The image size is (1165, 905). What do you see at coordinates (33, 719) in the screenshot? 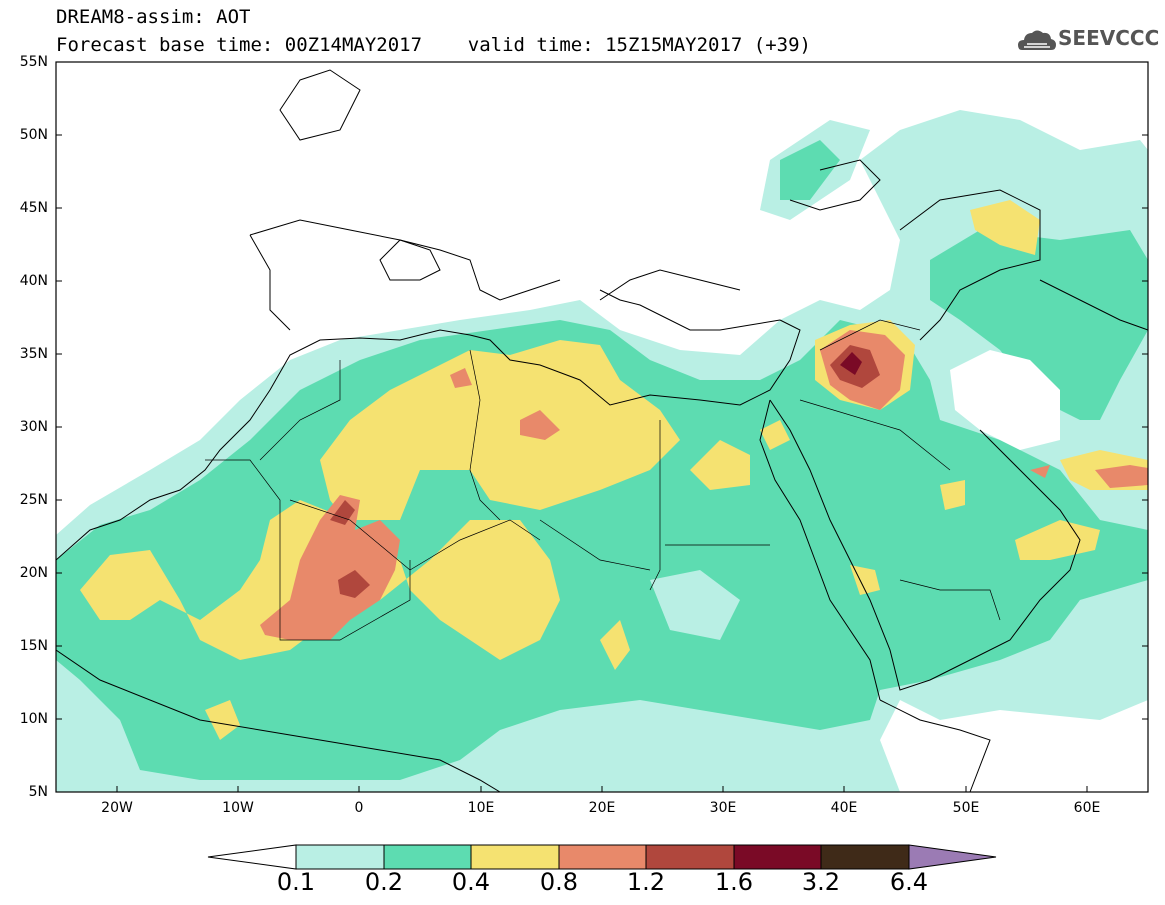
I see `lat-label: 10N` at bounding box center [33, 719].